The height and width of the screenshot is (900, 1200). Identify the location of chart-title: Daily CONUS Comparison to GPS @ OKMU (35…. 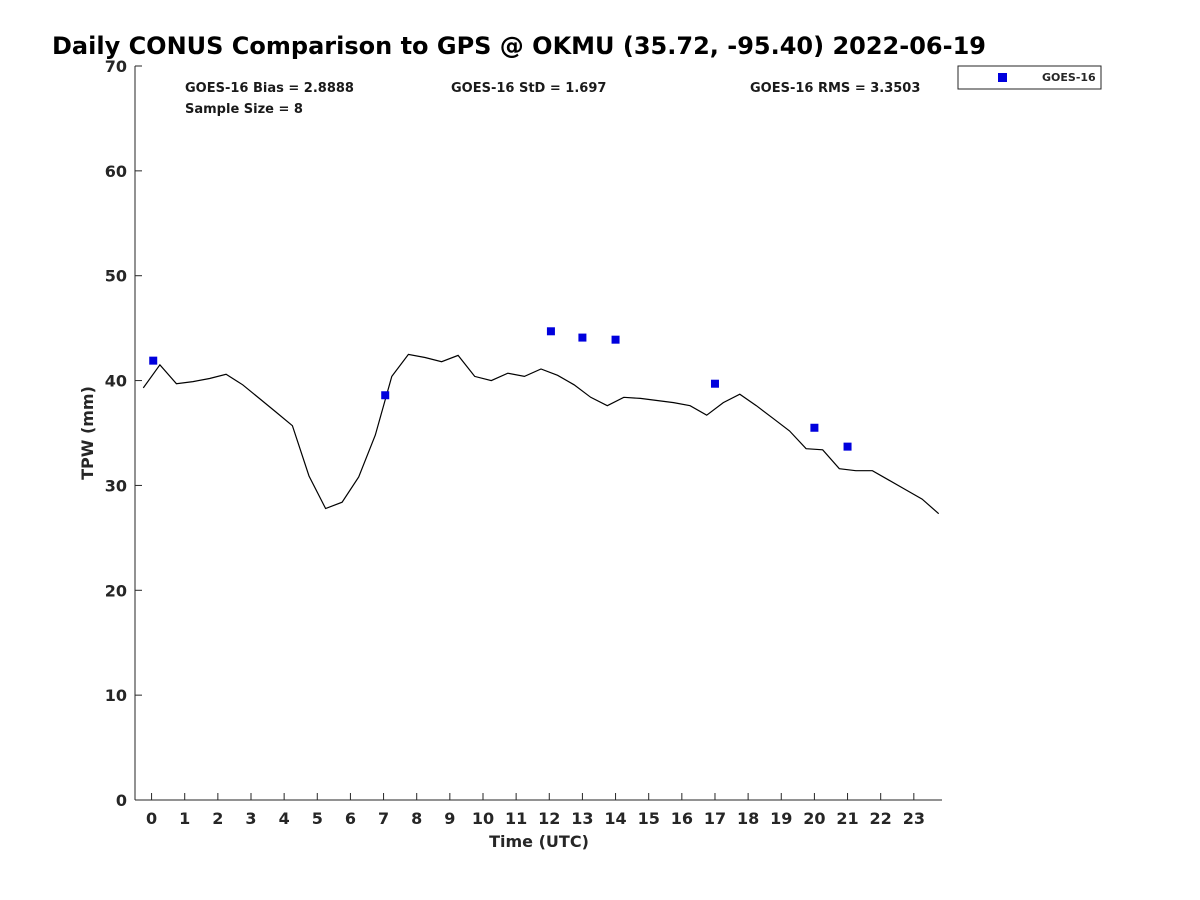
(519, 46).